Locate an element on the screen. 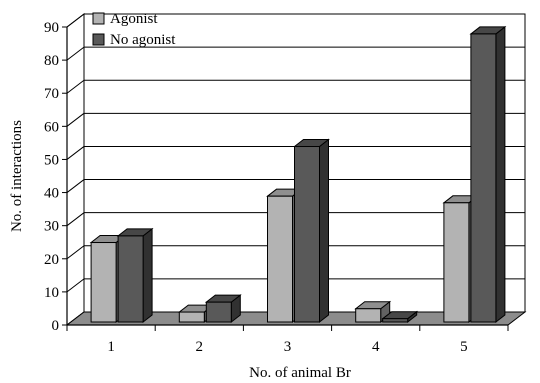 The image size is (540, 383). x-tick-label: 4 is located at coordinates (376, 347).